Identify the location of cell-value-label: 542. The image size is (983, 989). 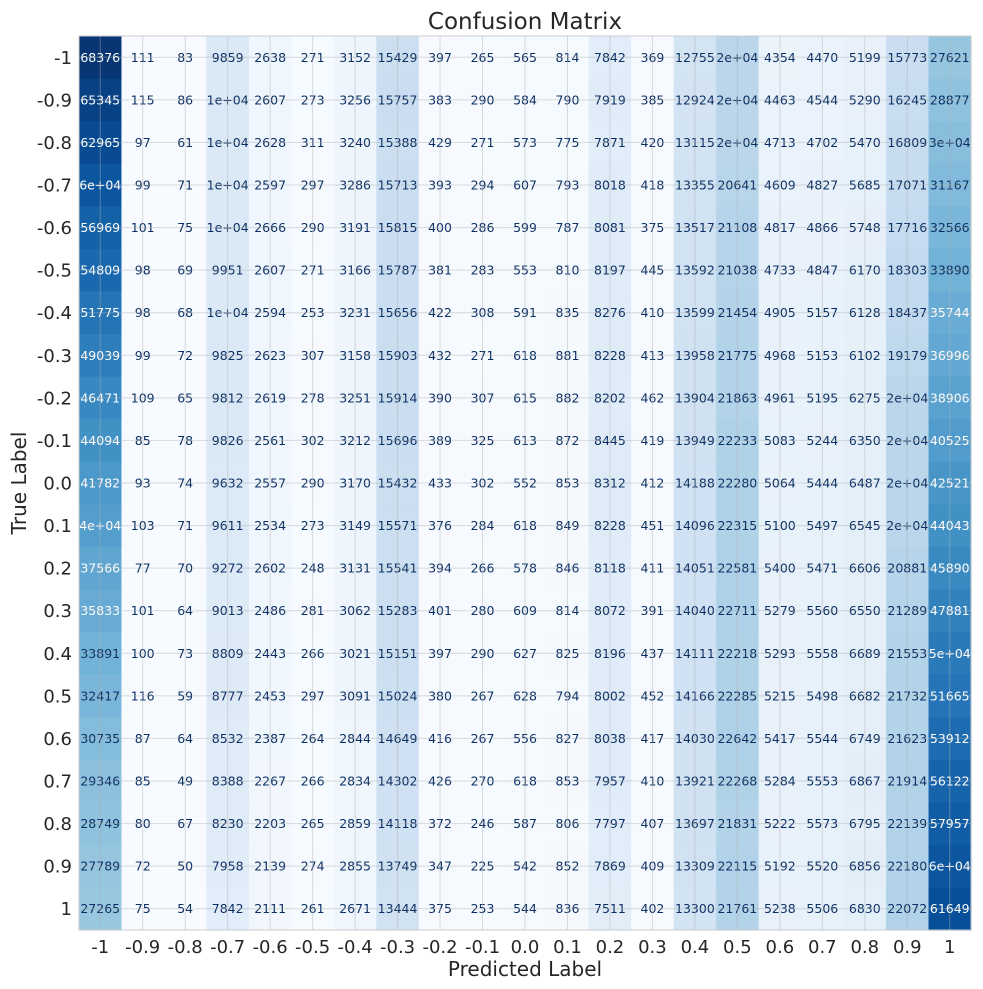
(525, 866).